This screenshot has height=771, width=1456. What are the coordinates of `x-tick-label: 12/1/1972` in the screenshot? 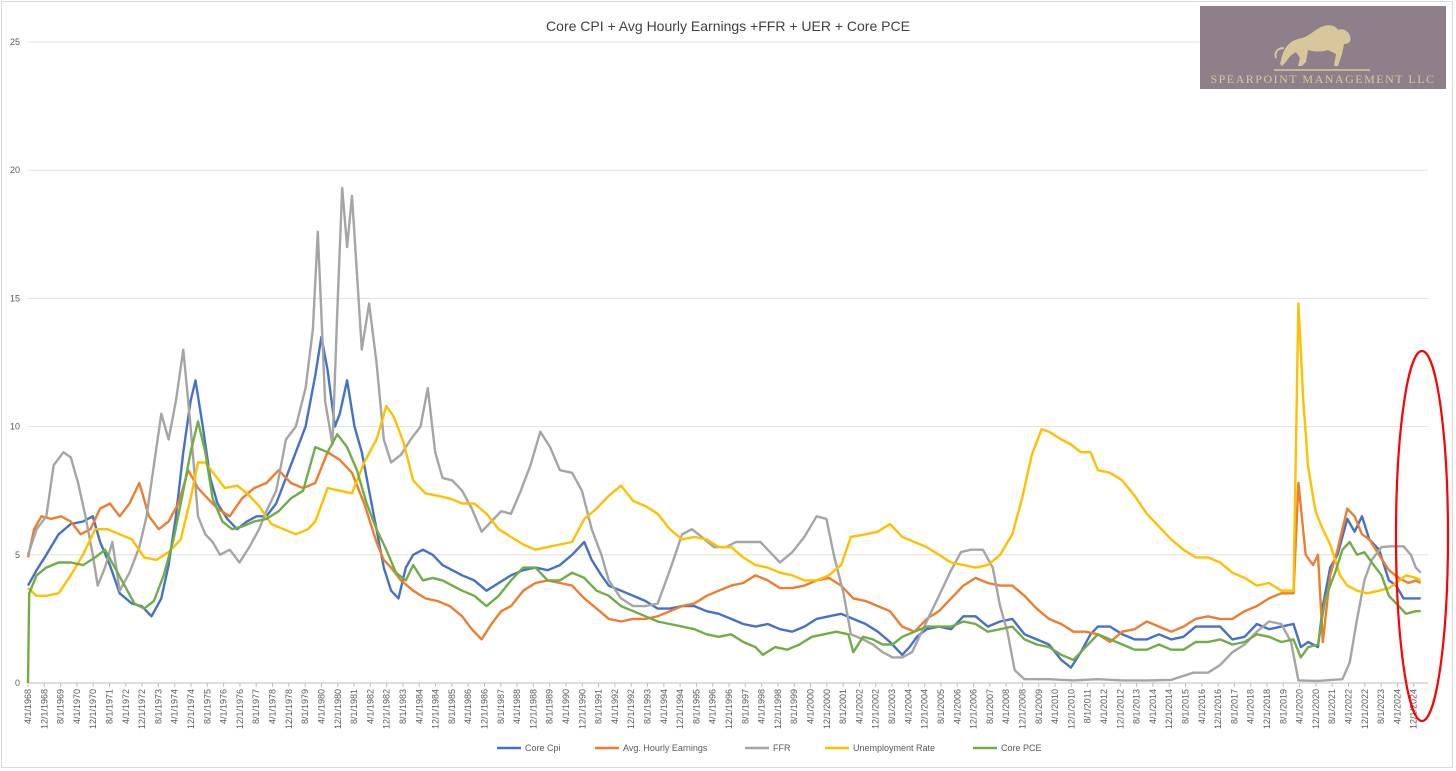 It's located at (142, 709).